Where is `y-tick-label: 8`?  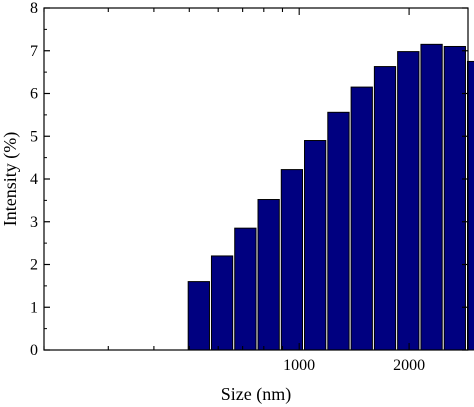 y-tick-label: 8 is located at coordinates (34, 8).